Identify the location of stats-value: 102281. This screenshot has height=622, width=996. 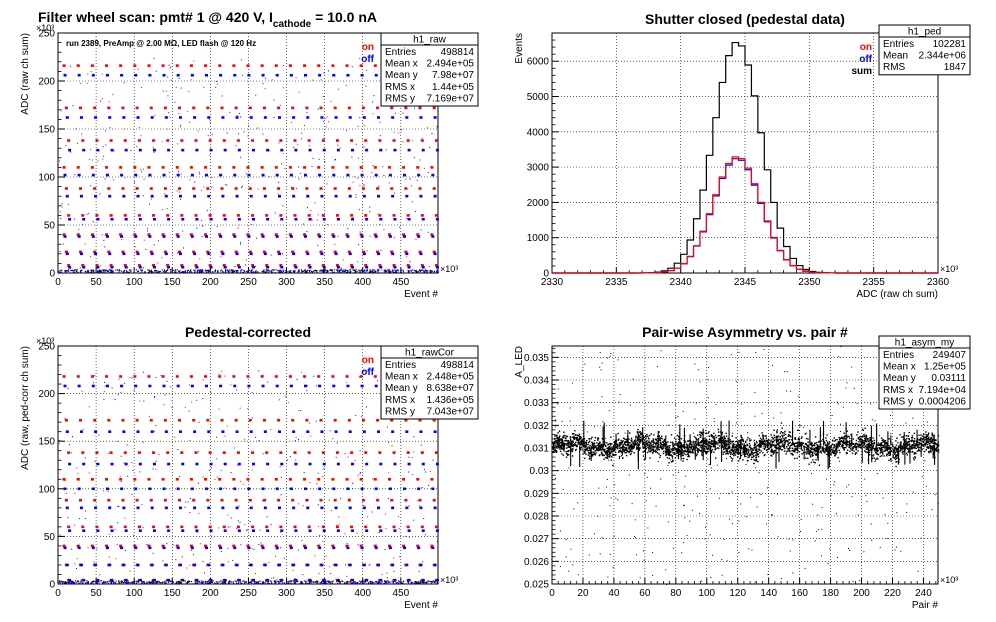
(950, 44).